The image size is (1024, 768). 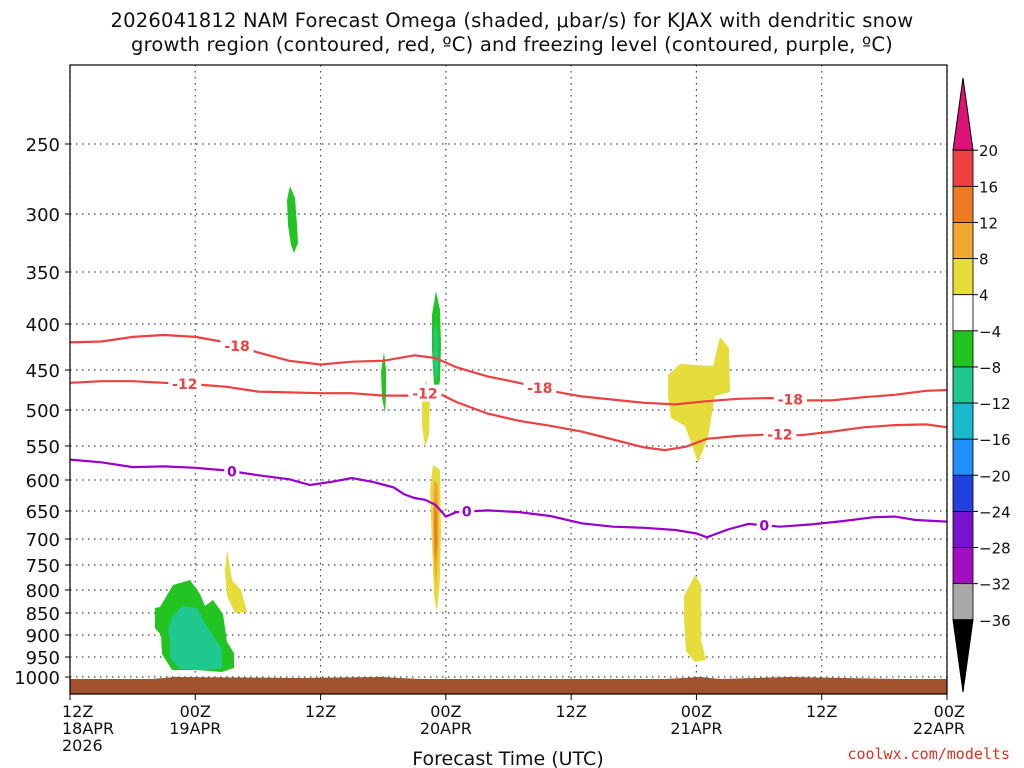 What do you see at coordinates (696, 728) in the screenshot?
I see `x-tick-label: 21APR` at bounding box center [696, 728].